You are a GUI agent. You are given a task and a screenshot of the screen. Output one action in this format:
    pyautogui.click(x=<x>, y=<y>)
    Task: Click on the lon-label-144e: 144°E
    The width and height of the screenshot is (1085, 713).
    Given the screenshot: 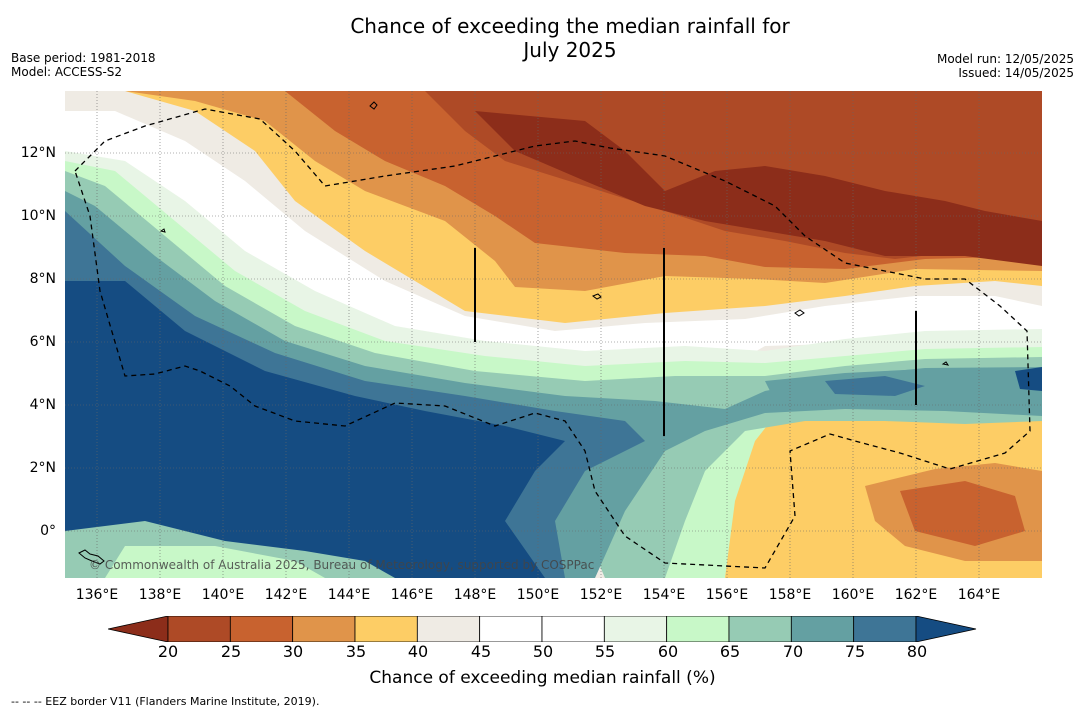 What is the action you would take?
    pyautogui.click(x=349, y=595)
    